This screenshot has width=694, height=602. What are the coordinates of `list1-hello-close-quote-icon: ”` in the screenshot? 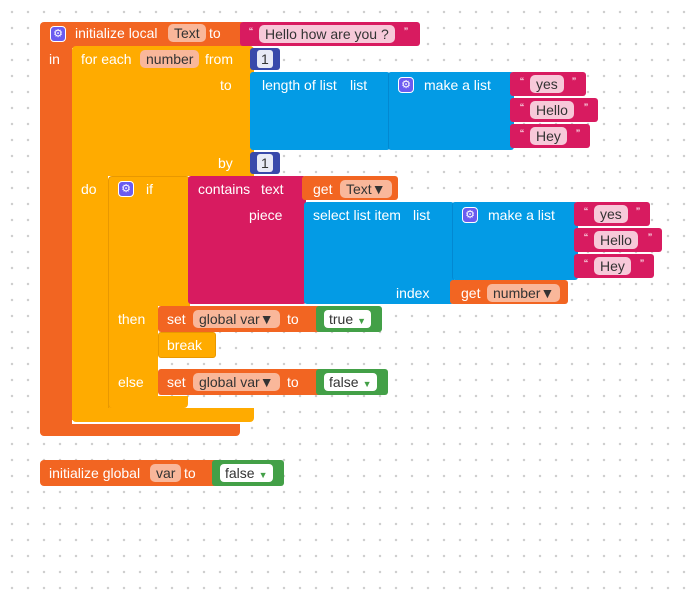 It's located at (586, 108).